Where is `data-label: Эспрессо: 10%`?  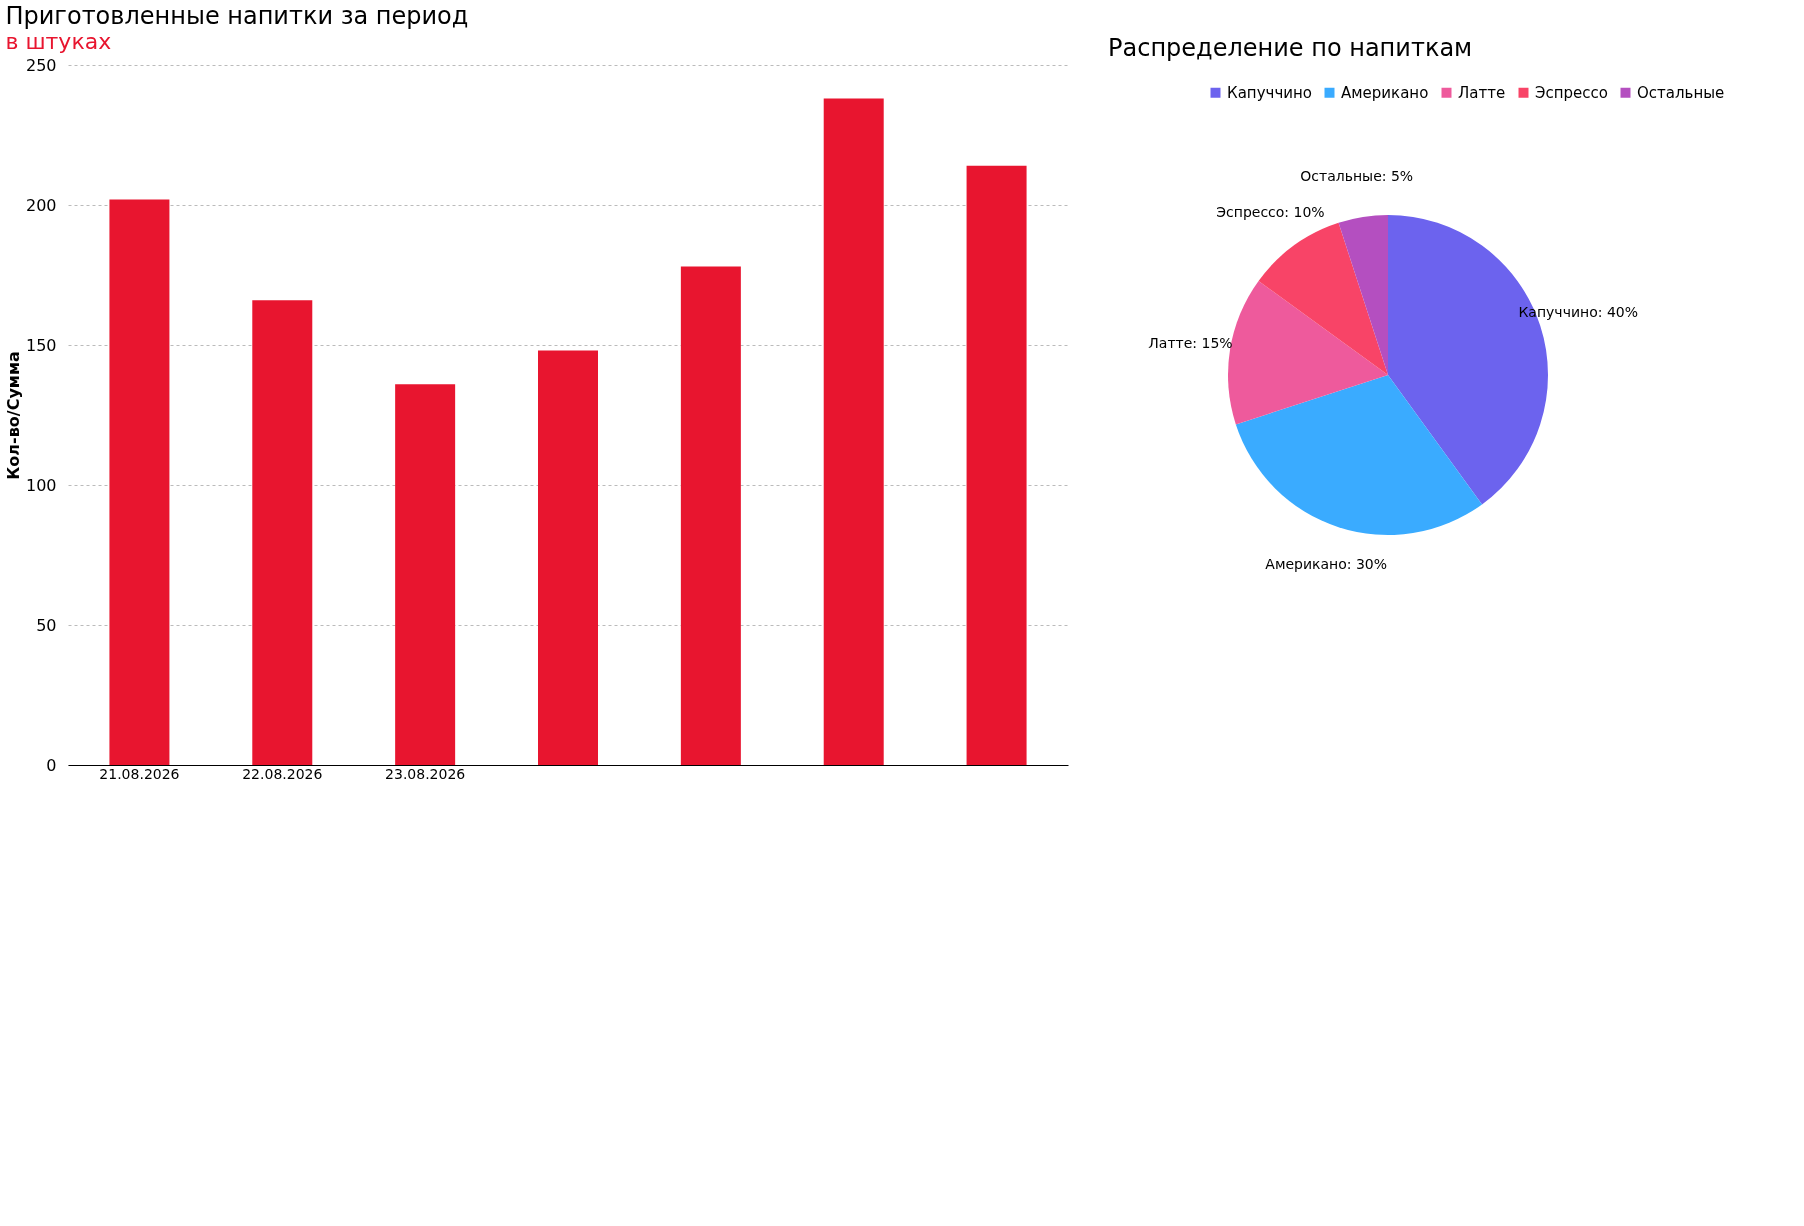
data-label: Эспрессо: 10% is located at coordinates (1270, 212).